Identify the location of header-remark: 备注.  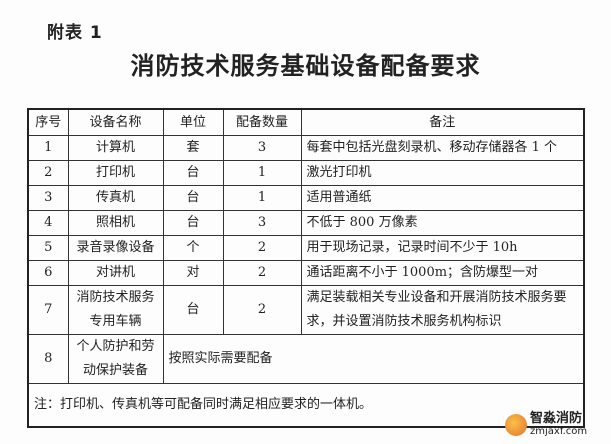
(442, 122).